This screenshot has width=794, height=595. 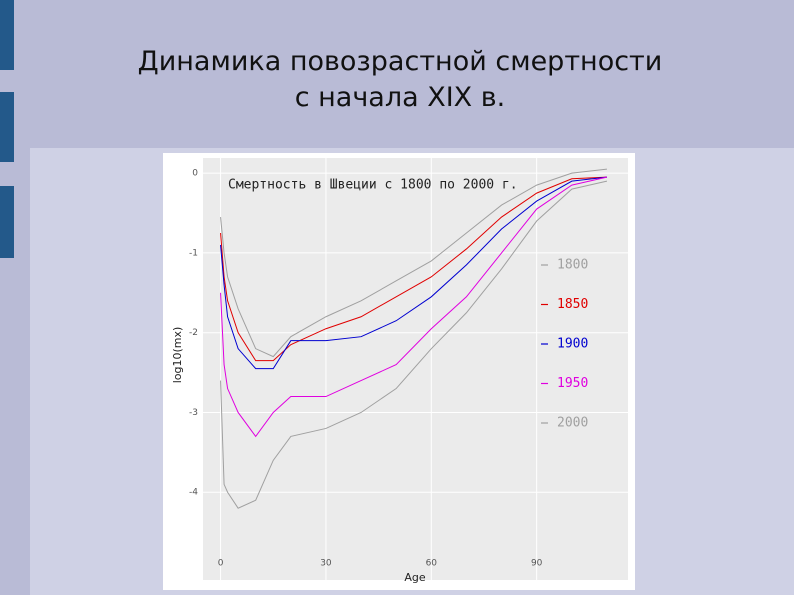 What do you see at coordinates (193, 413) in the screenshot?
I see `y-tick-label: -3` at bounding box center [193, 413].